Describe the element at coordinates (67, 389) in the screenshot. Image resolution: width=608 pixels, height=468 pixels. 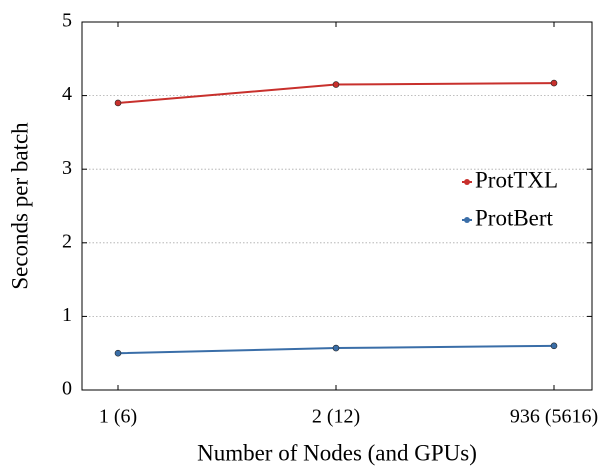
I see `y-tick-label: 0` at that location.